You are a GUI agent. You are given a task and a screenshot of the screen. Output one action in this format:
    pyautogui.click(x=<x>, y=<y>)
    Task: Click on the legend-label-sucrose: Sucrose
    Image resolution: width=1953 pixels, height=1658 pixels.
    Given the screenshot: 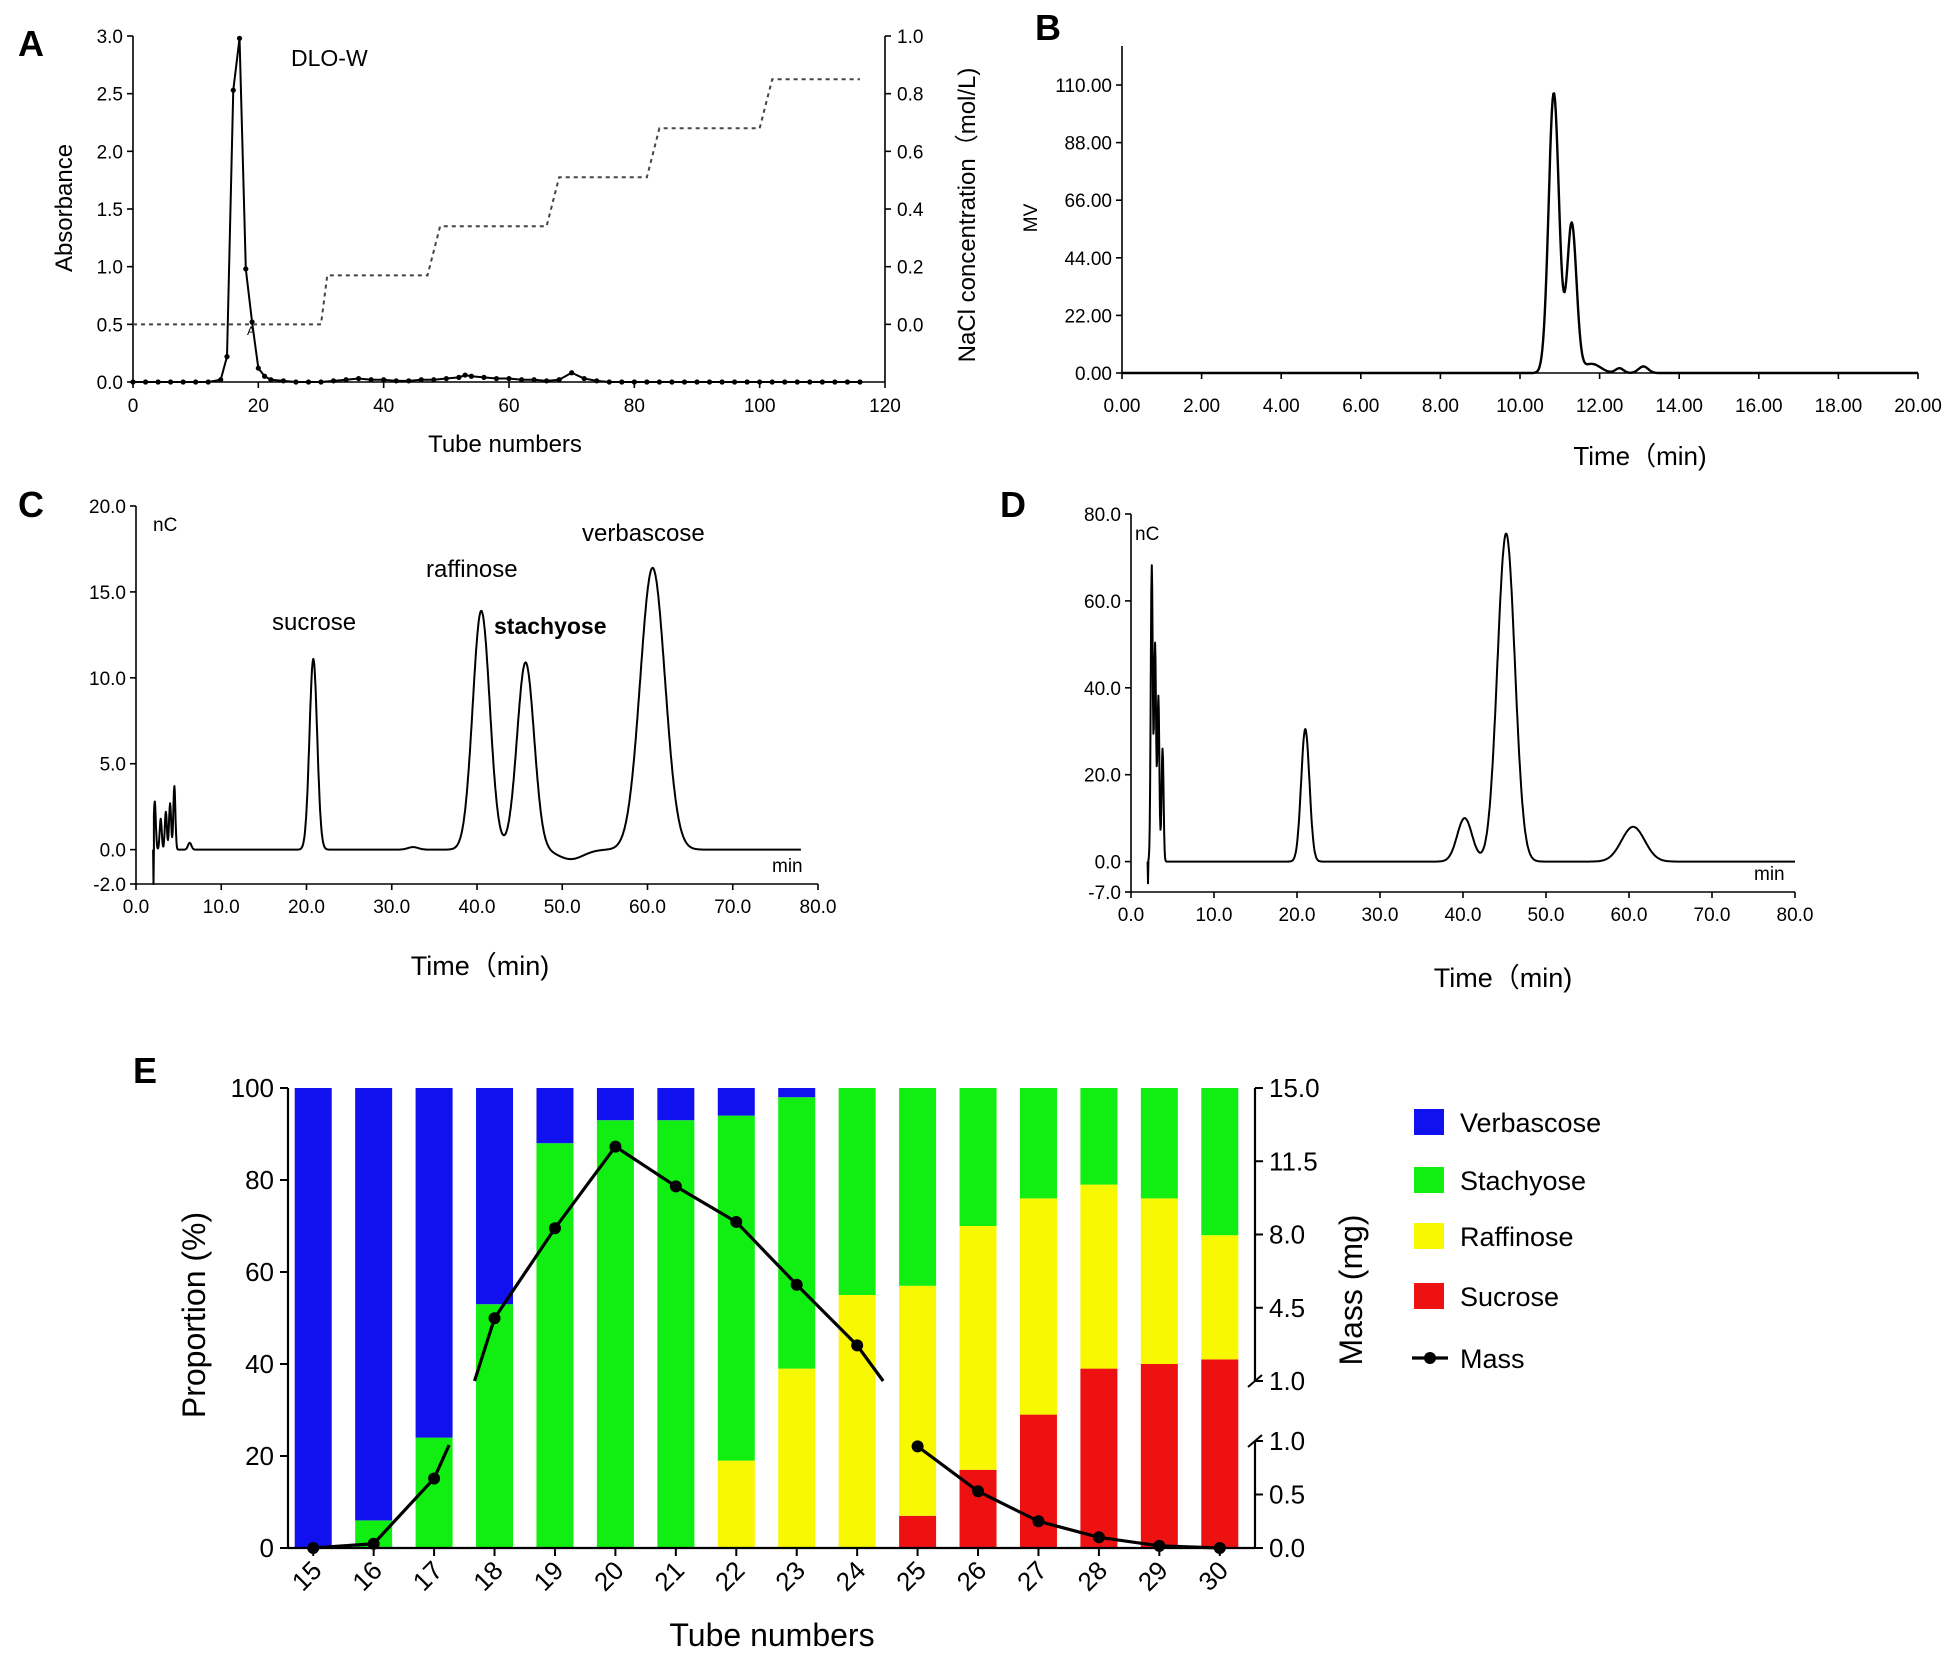 What is the action you would take?
    pyautogui.click(x=1509, y=1297)
    